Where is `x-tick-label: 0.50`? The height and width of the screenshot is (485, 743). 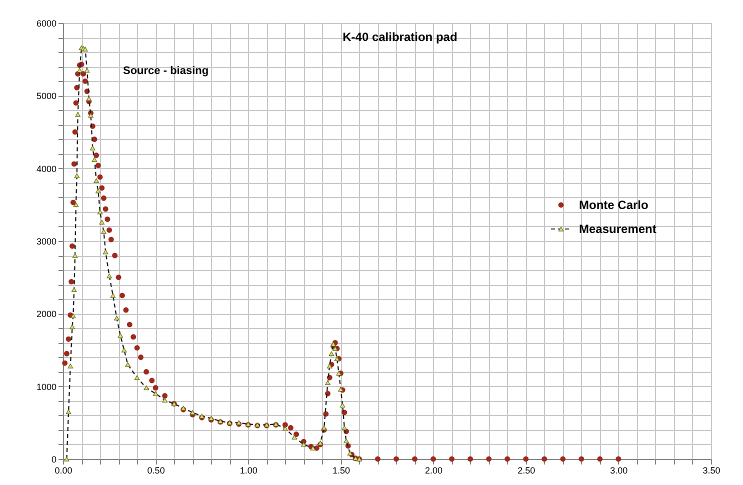
x-tick-label: 0.50 is located at coordinates (156, 471).